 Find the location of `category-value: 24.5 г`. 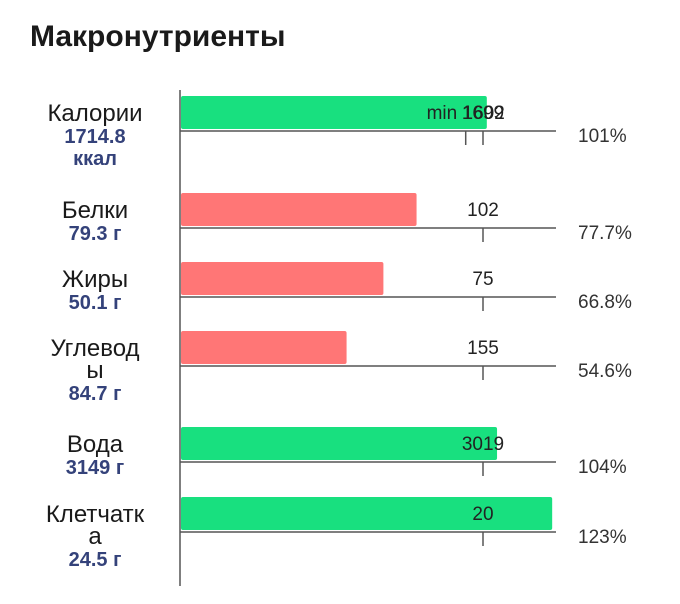

category-value: 24.5 г is located at coordinates (95, 560).